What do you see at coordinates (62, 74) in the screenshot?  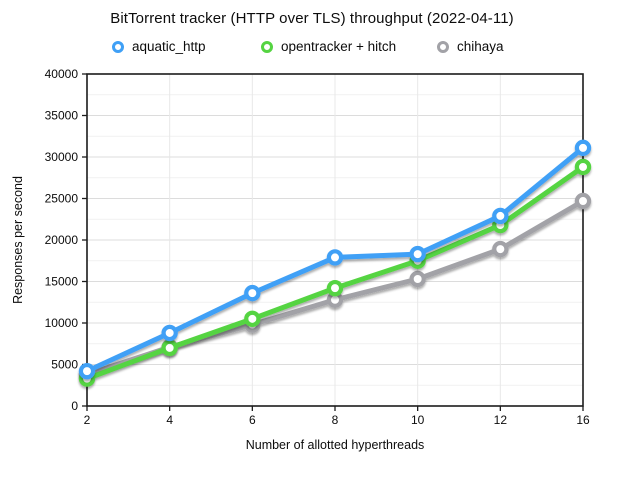 I see `y-tick-label: 40000` at bounding box center [62, 74].